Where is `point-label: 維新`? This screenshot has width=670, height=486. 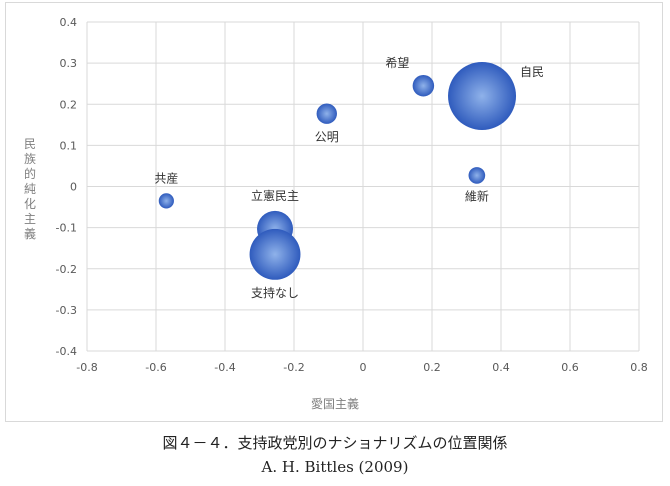
point-label: 維新 is located at coordinates (477, 196).